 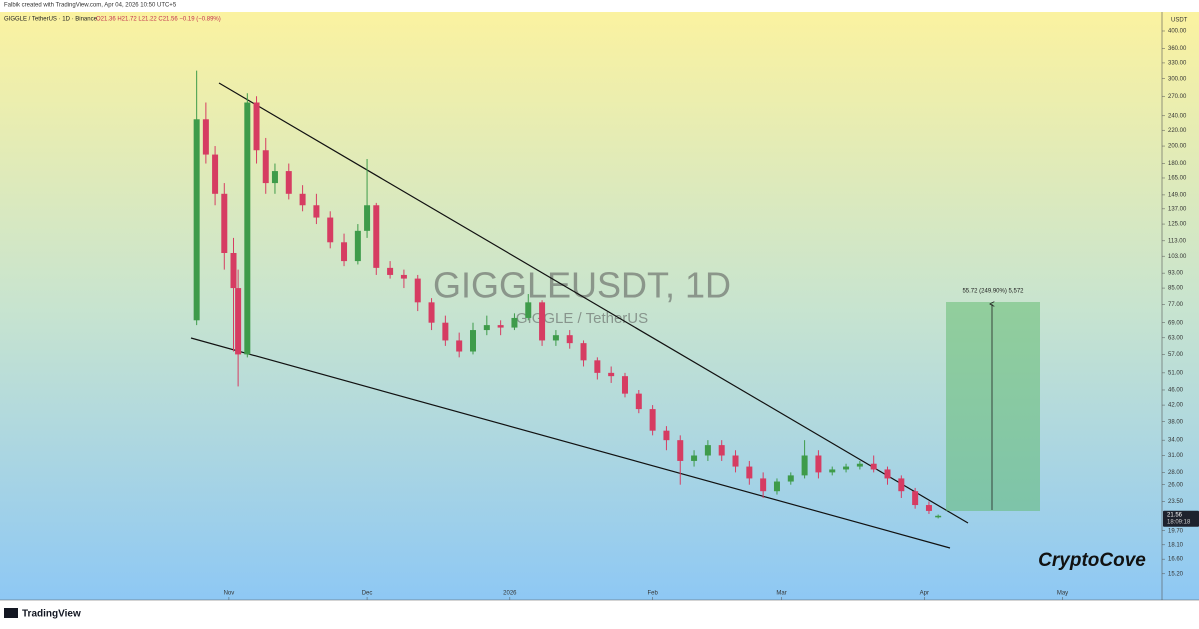 What do you see at coordinates (781, 594) in the screenshot?
I see `x-tick-label: Mar` at bounding box center [781, 594].